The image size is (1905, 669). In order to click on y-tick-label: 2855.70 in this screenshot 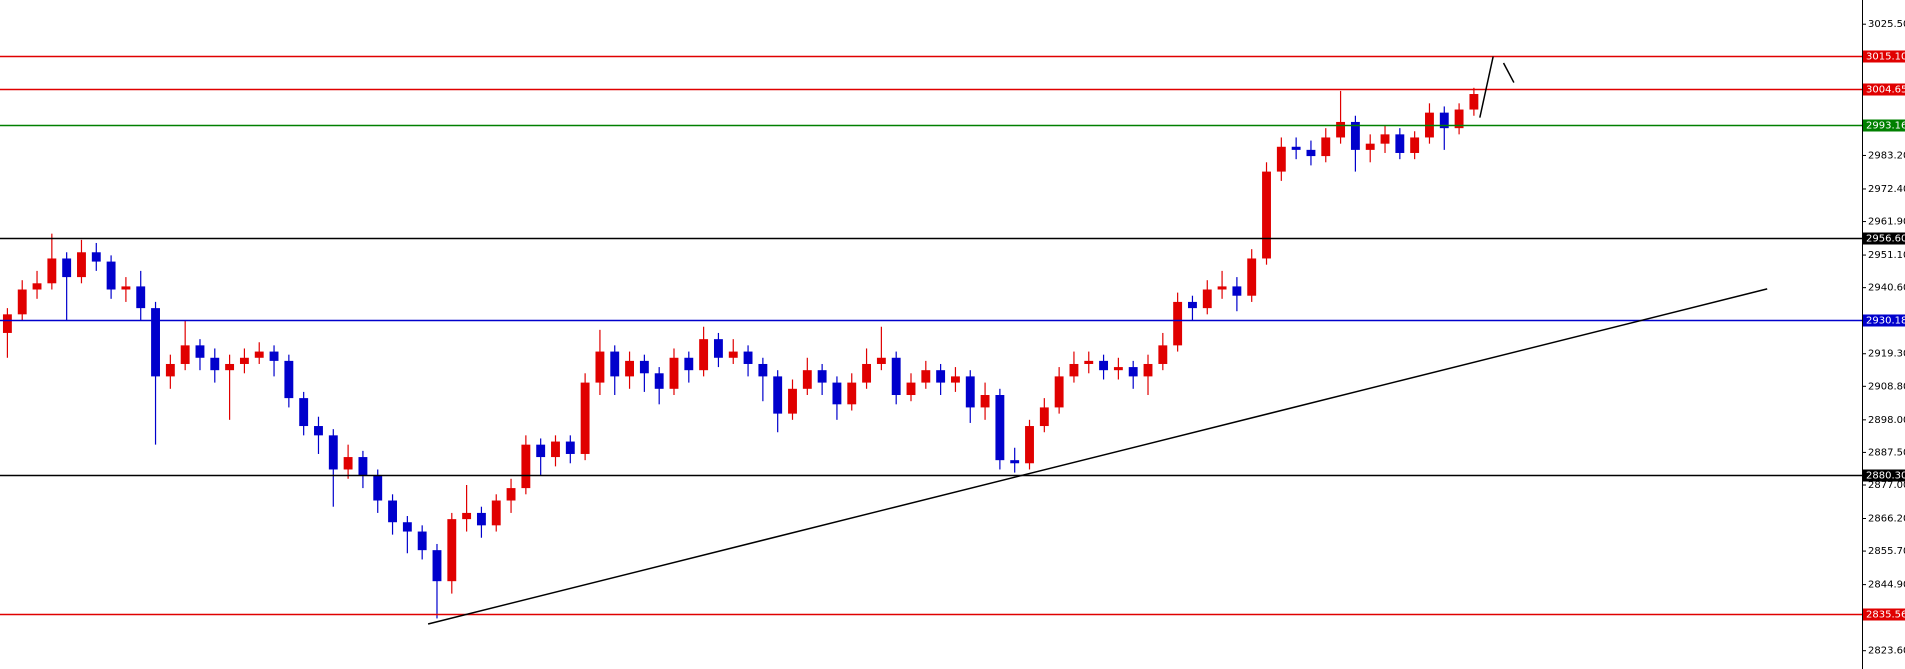, I will do `click(1886, 551)`.